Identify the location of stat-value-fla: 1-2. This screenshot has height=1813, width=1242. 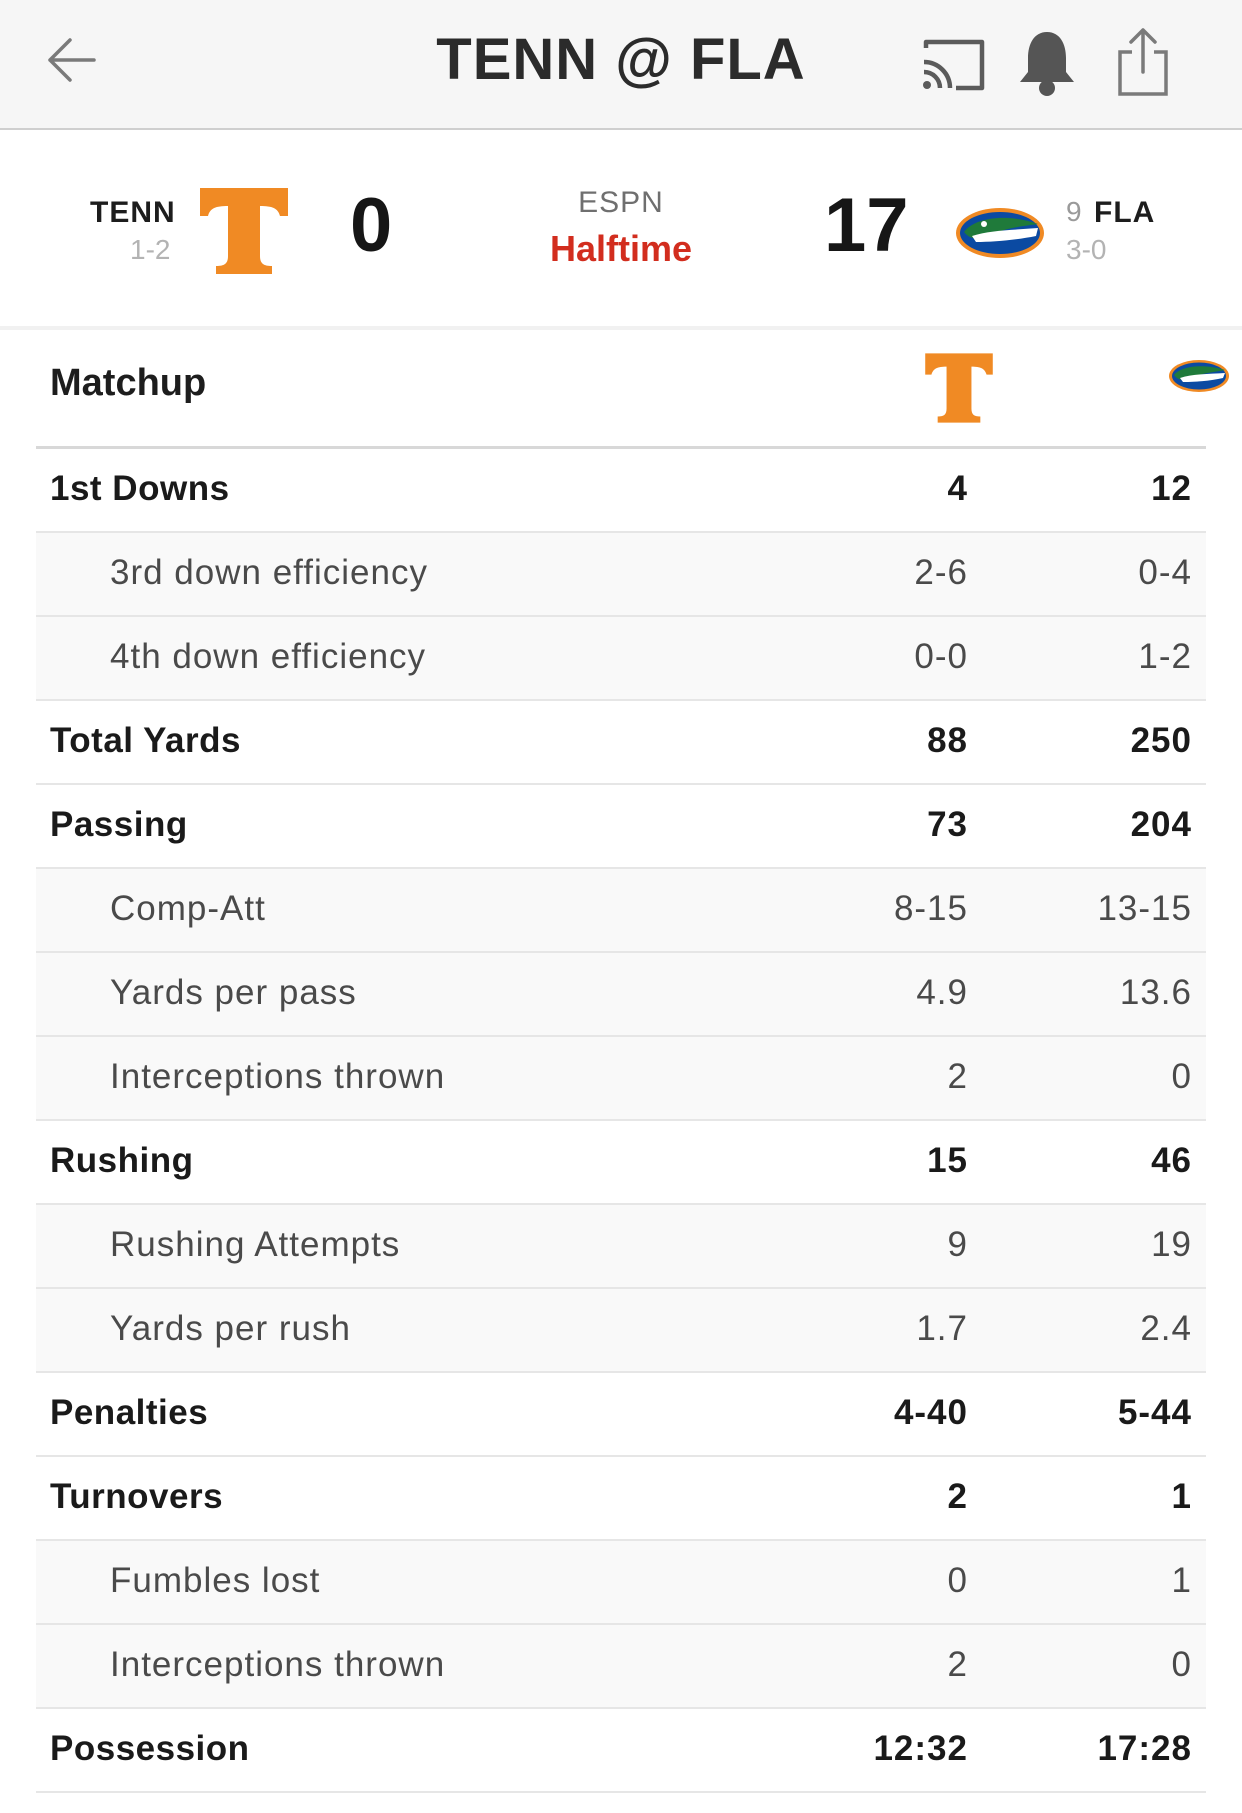
(1165, 656).